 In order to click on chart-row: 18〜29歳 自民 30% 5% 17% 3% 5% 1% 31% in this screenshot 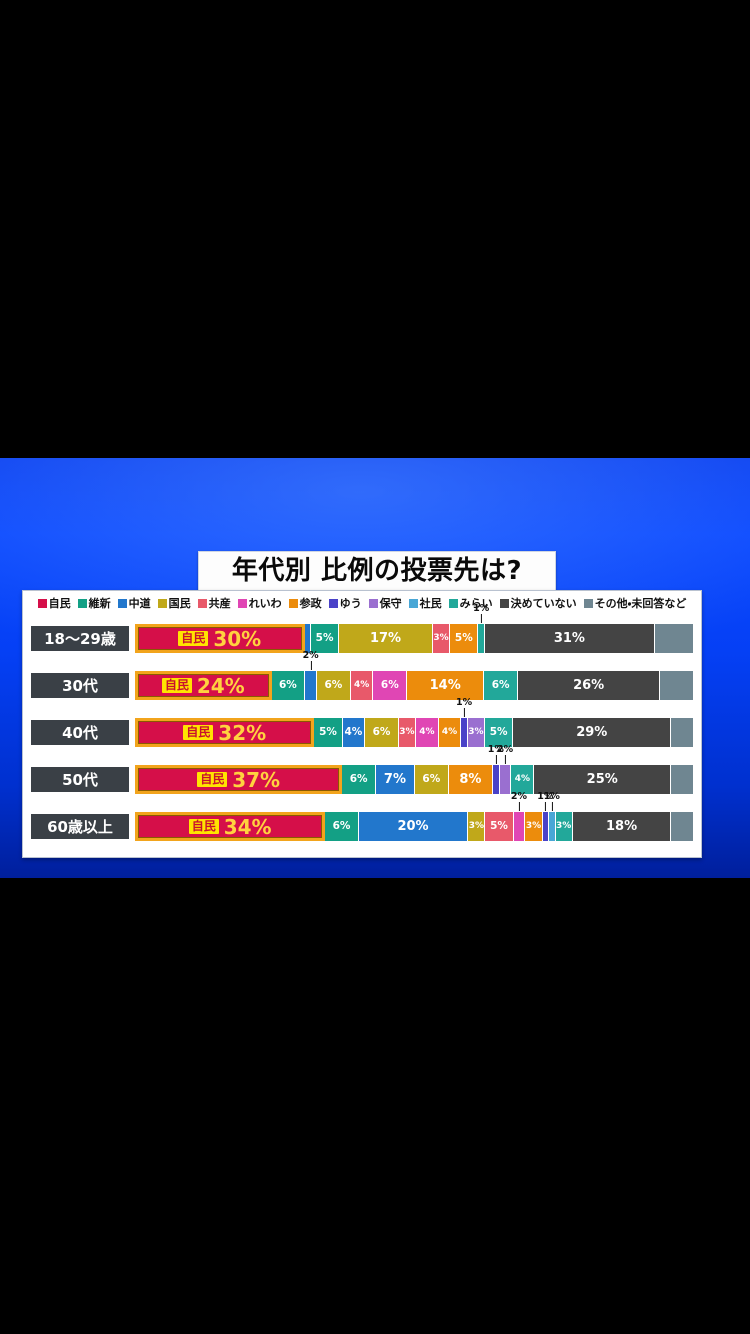, I will do `click(362, 632)`.